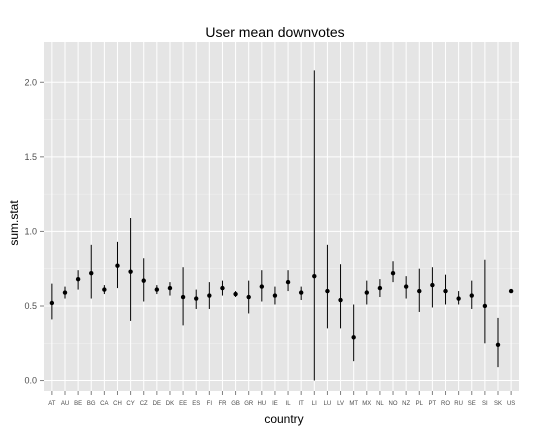 Image resolution: width=550 pixels, height=435 pixels. What do you see at coordinates (157, 404) in the screenshot?
I see `x-tick-label-de: DE` at bounding box center [157, 404].